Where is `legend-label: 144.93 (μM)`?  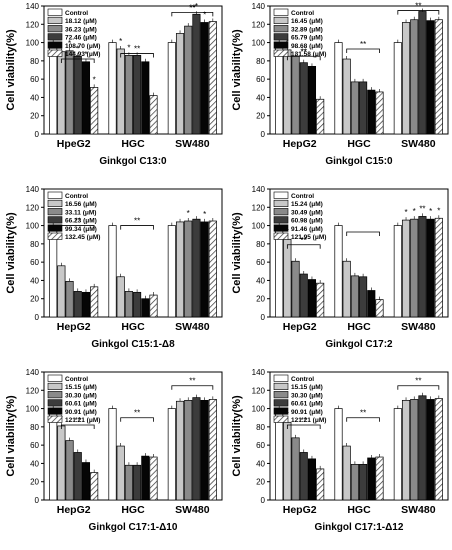
legend-label: 144.93 (μM) is located at coordinates (82, 54).